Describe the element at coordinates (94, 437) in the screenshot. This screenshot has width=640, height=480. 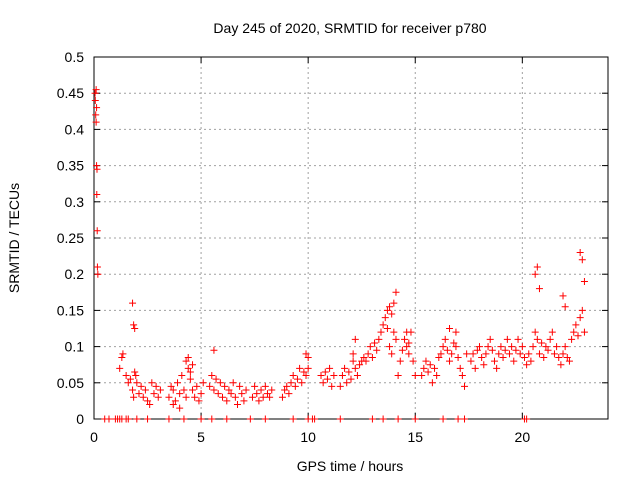
I see `x-tick-label: 0` at that location.